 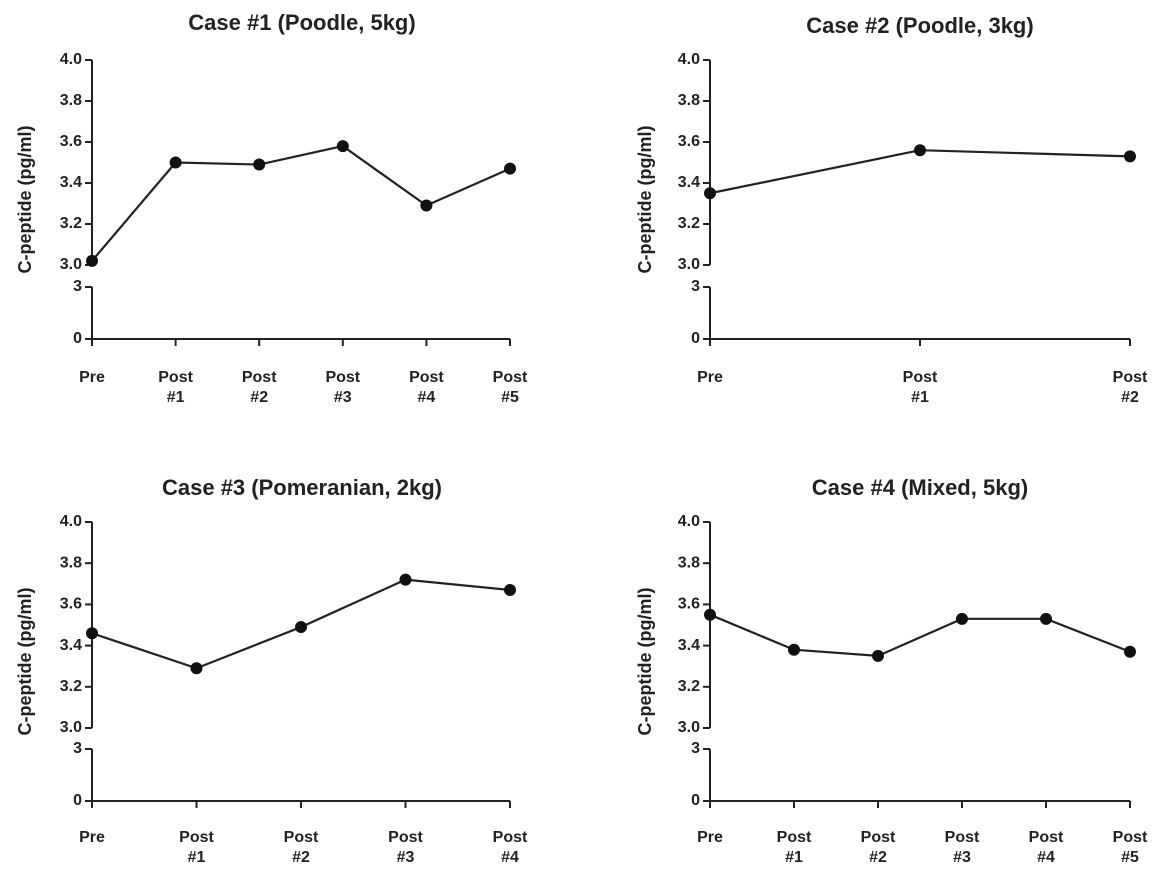 I want to click on chart-title: Case #1 (Poodle, 5kg), so click(x=301, y=22).